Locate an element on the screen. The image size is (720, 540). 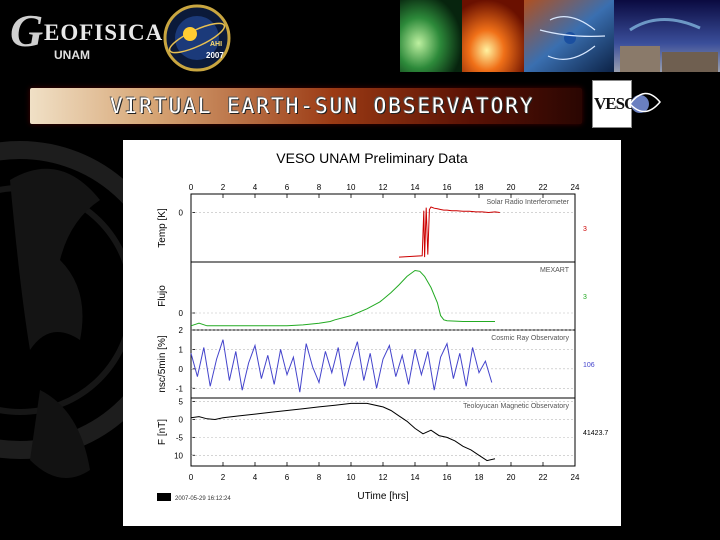
header-photo-strip is located at coordinates (560, 36).